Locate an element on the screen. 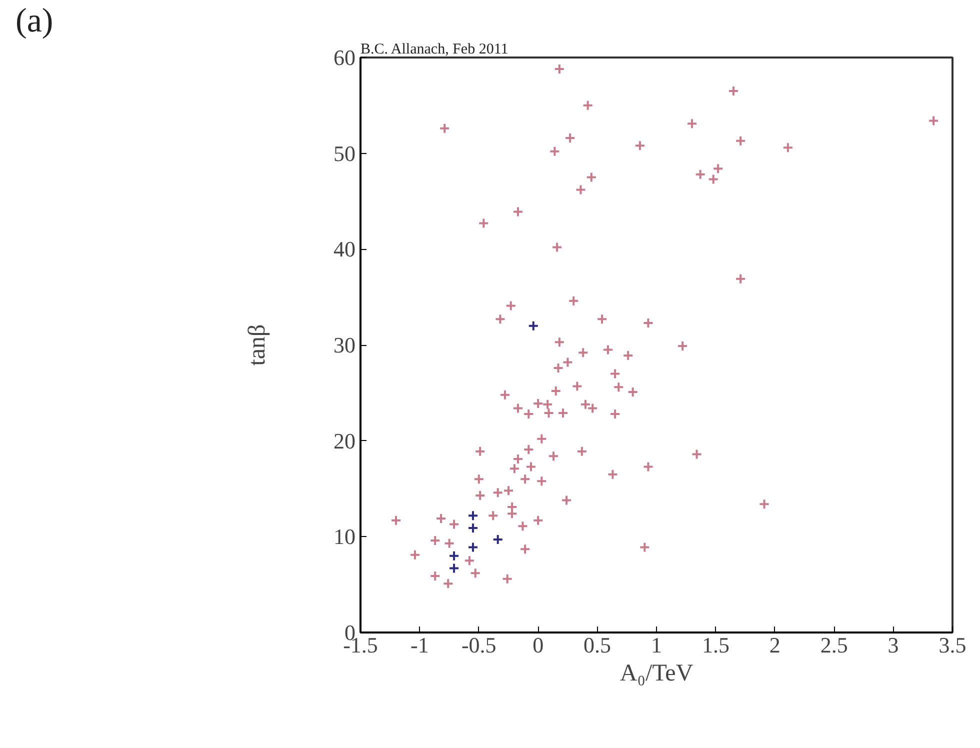  y-tick-label: 50 is located at coordinates (345, 153).